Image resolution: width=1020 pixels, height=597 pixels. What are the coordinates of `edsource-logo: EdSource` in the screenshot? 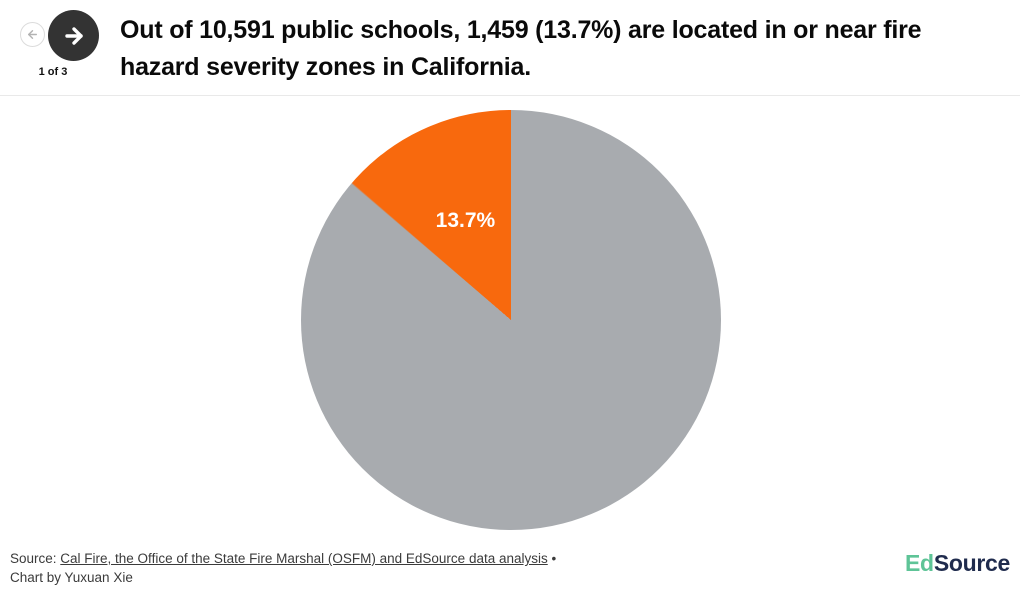 It's located at (957, 563).